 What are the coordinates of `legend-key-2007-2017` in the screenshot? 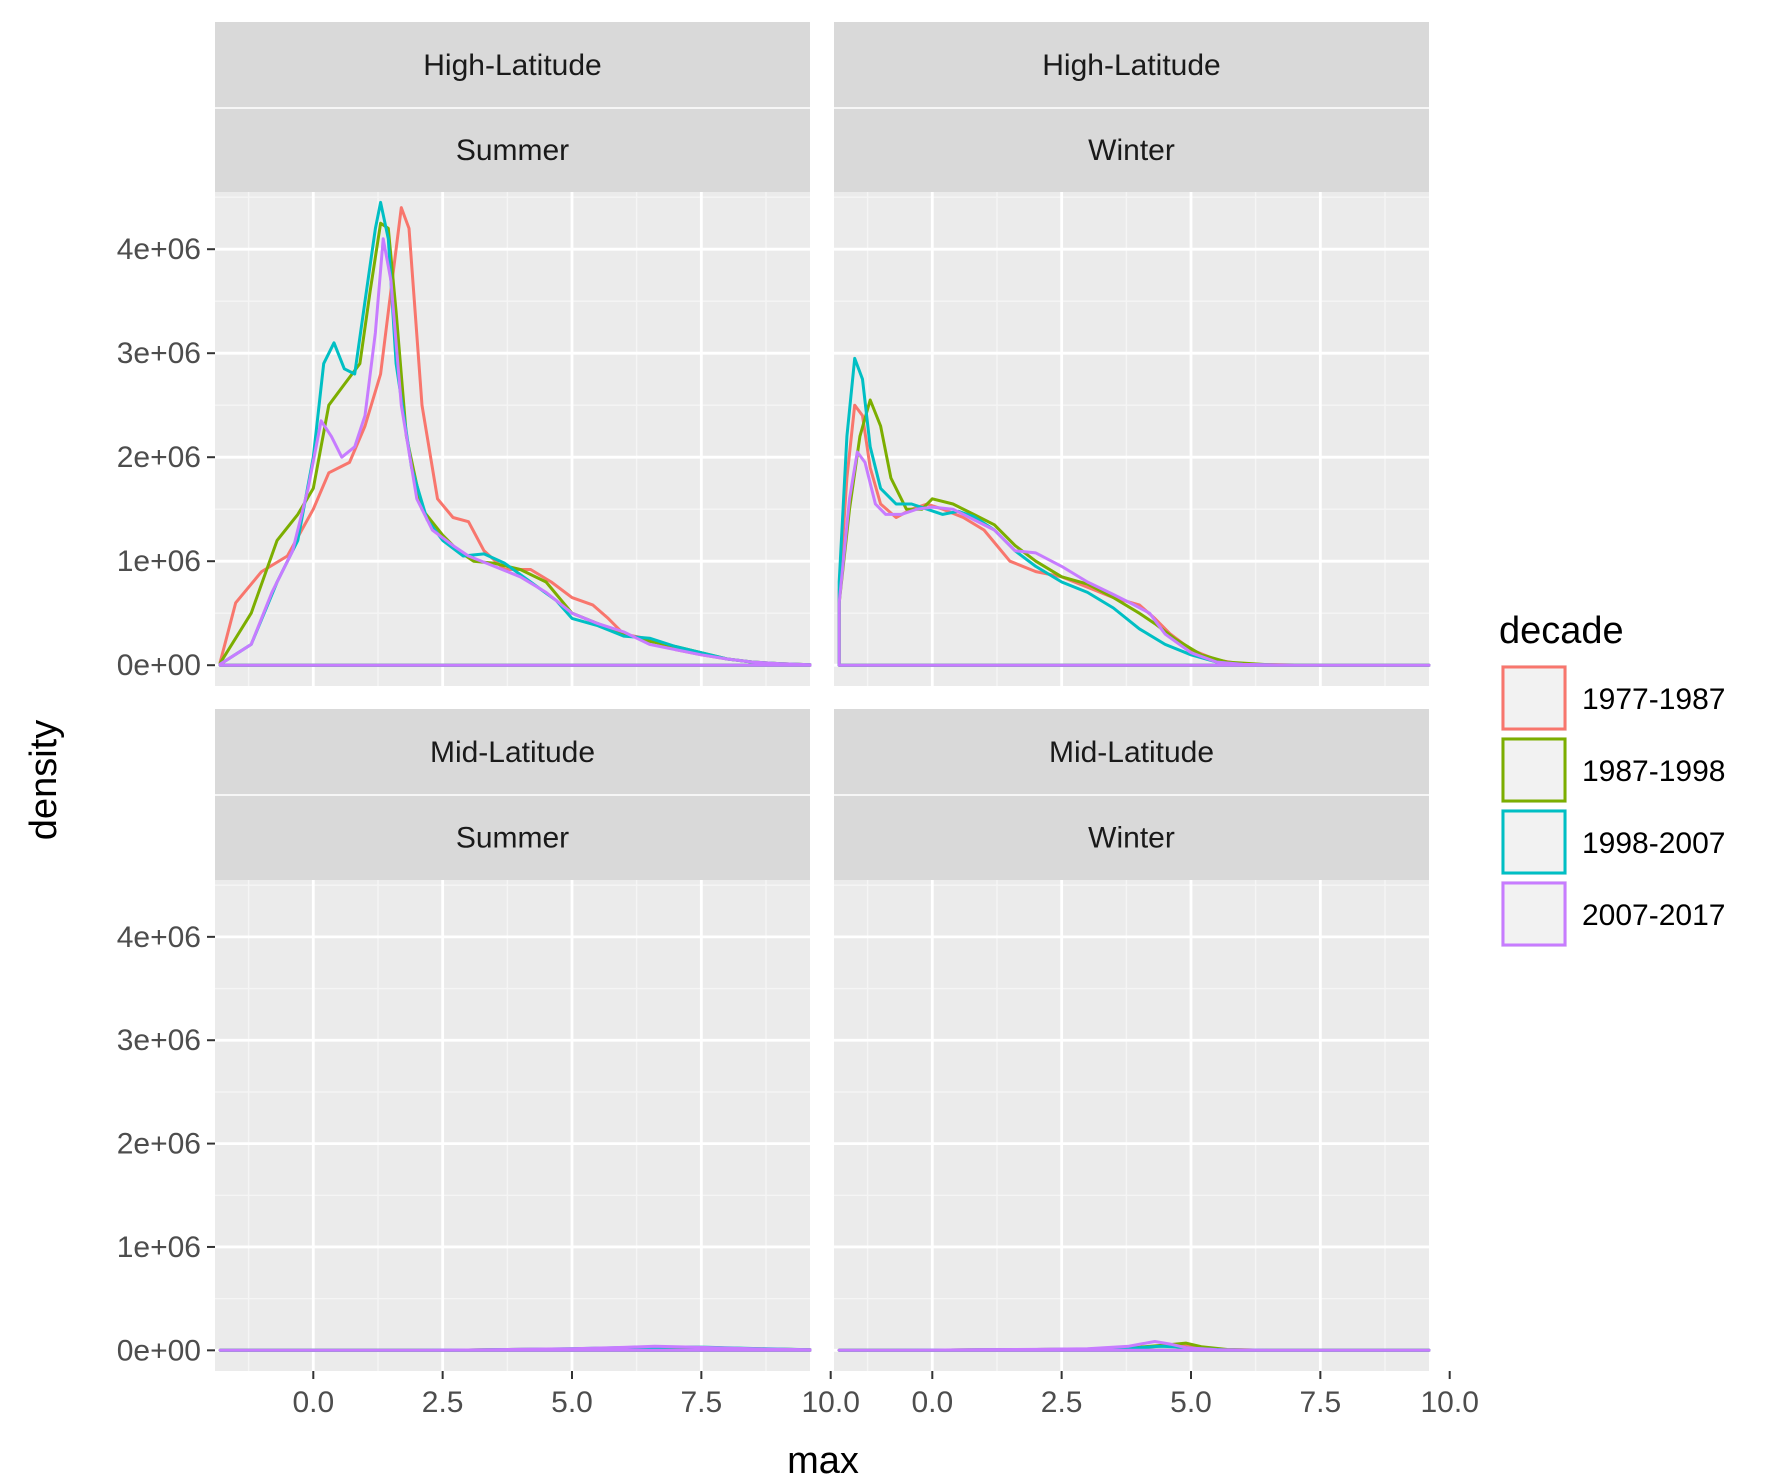 It's located at (1534, 914).